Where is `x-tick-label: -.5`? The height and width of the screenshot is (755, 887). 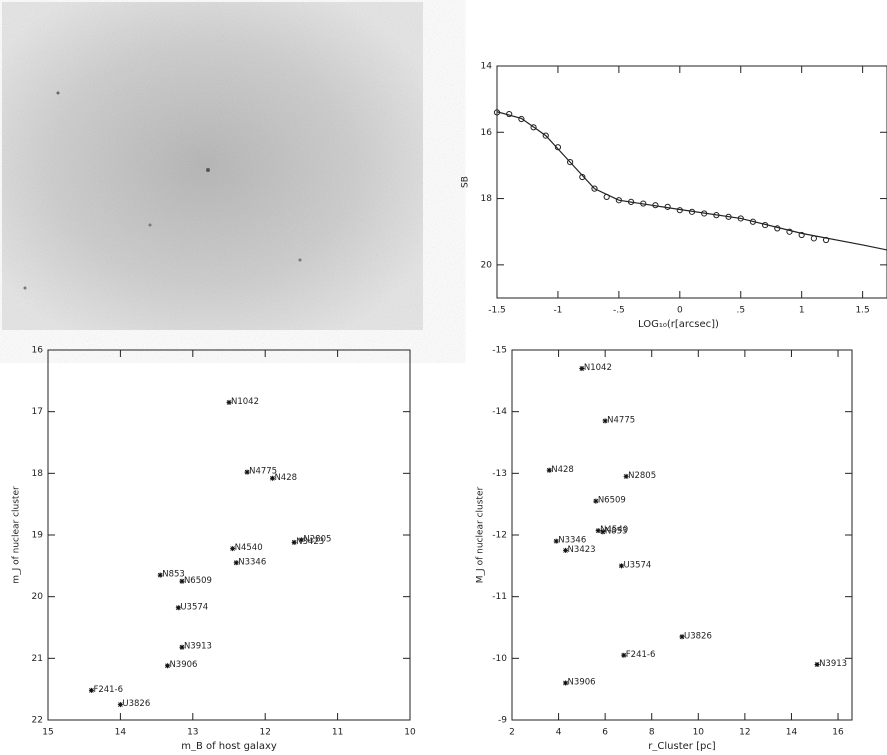 x-tick-label: -.5 is located at coordinates (619, 311).